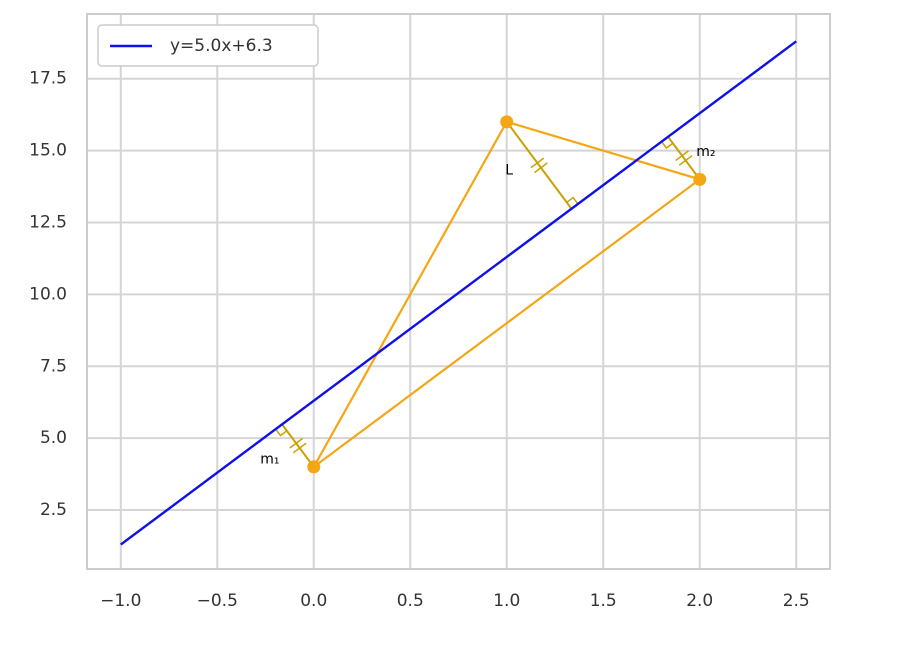  What do you see at coordinates (221, 46) in the screenshot?
I see `legend-label: y=5.0x+6.3` at bounding box center [221, 46].